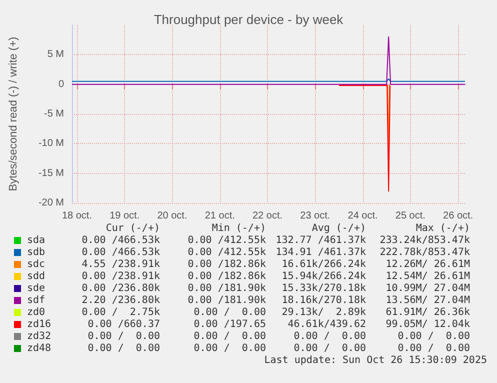 The image size is (497, 383). I want to click on text: 233.24k/853.47k, so click(425, 241).